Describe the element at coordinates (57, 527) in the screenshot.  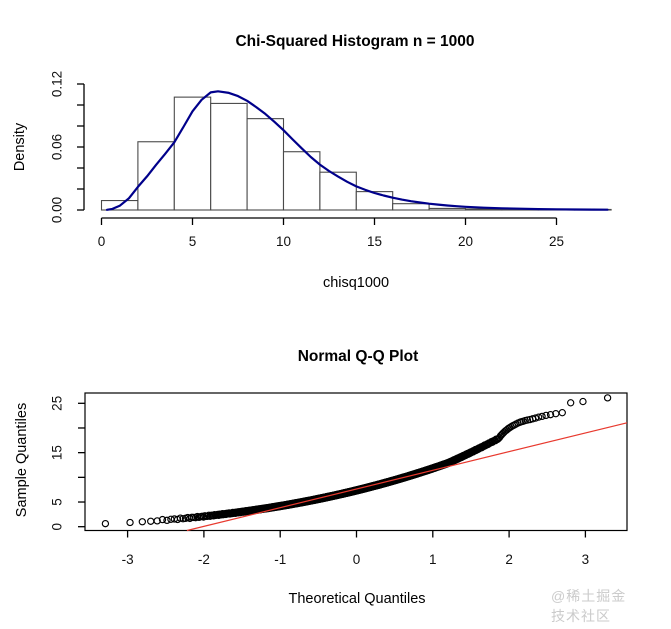
I see `y-tick-label: 0` at that location.